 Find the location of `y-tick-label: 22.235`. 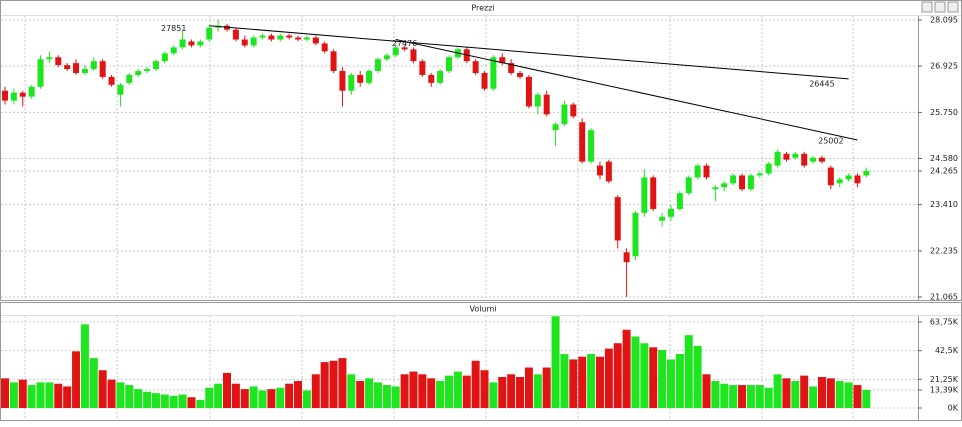

y-tick-label: 22.235 is located at coordinates (944, 250).